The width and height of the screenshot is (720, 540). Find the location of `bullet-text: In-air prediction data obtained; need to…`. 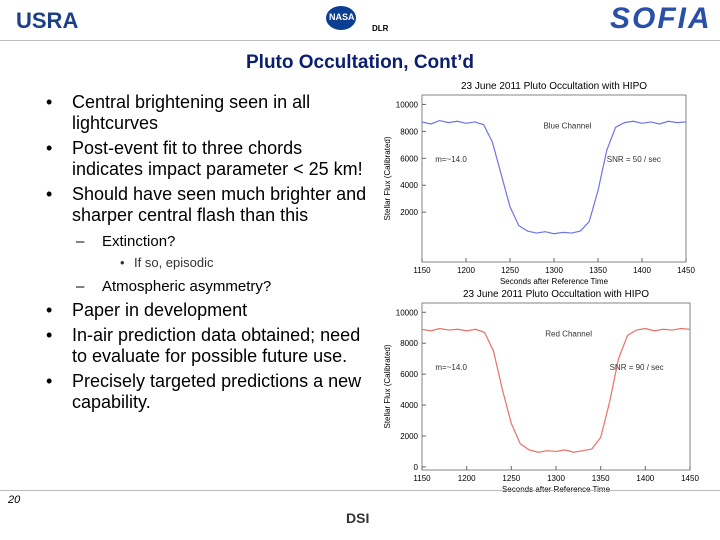

bullet-text: In-air prediction data obtained; need to… is located at coordinates (216, 345).